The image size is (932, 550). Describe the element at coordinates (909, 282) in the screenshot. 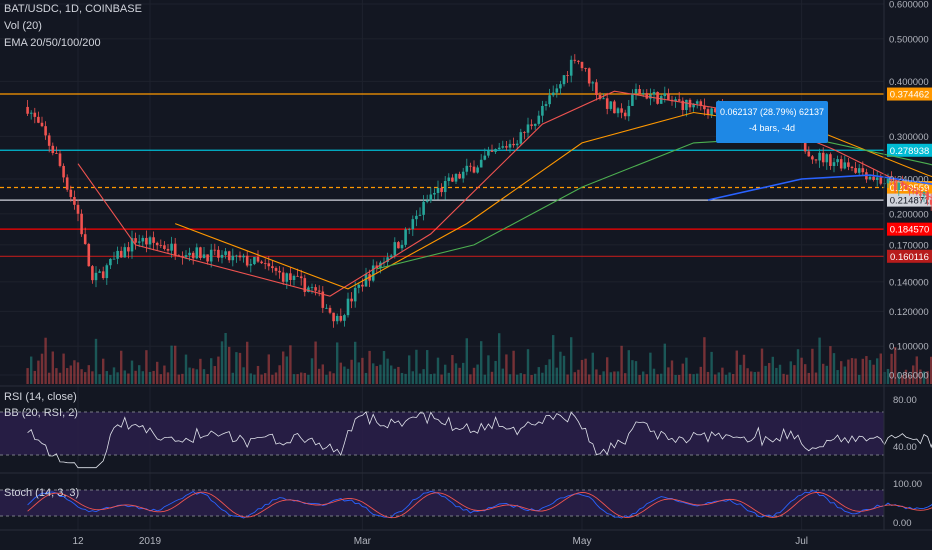

I see `y-tick-label: 0.140000` at that location.